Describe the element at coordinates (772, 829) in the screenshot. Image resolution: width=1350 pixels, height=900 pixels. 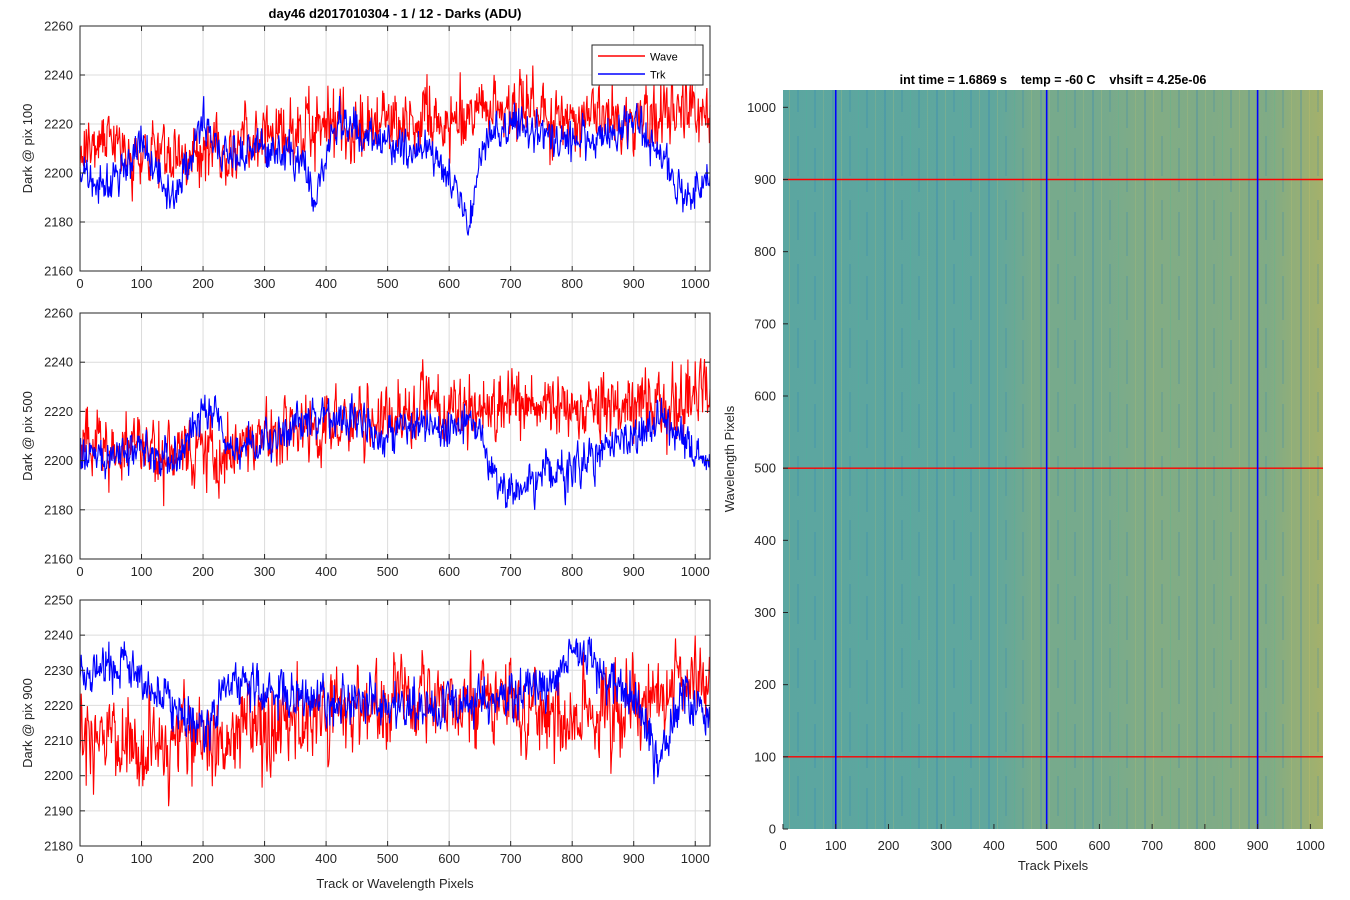
I see `y-tick-label: 0` at that location.